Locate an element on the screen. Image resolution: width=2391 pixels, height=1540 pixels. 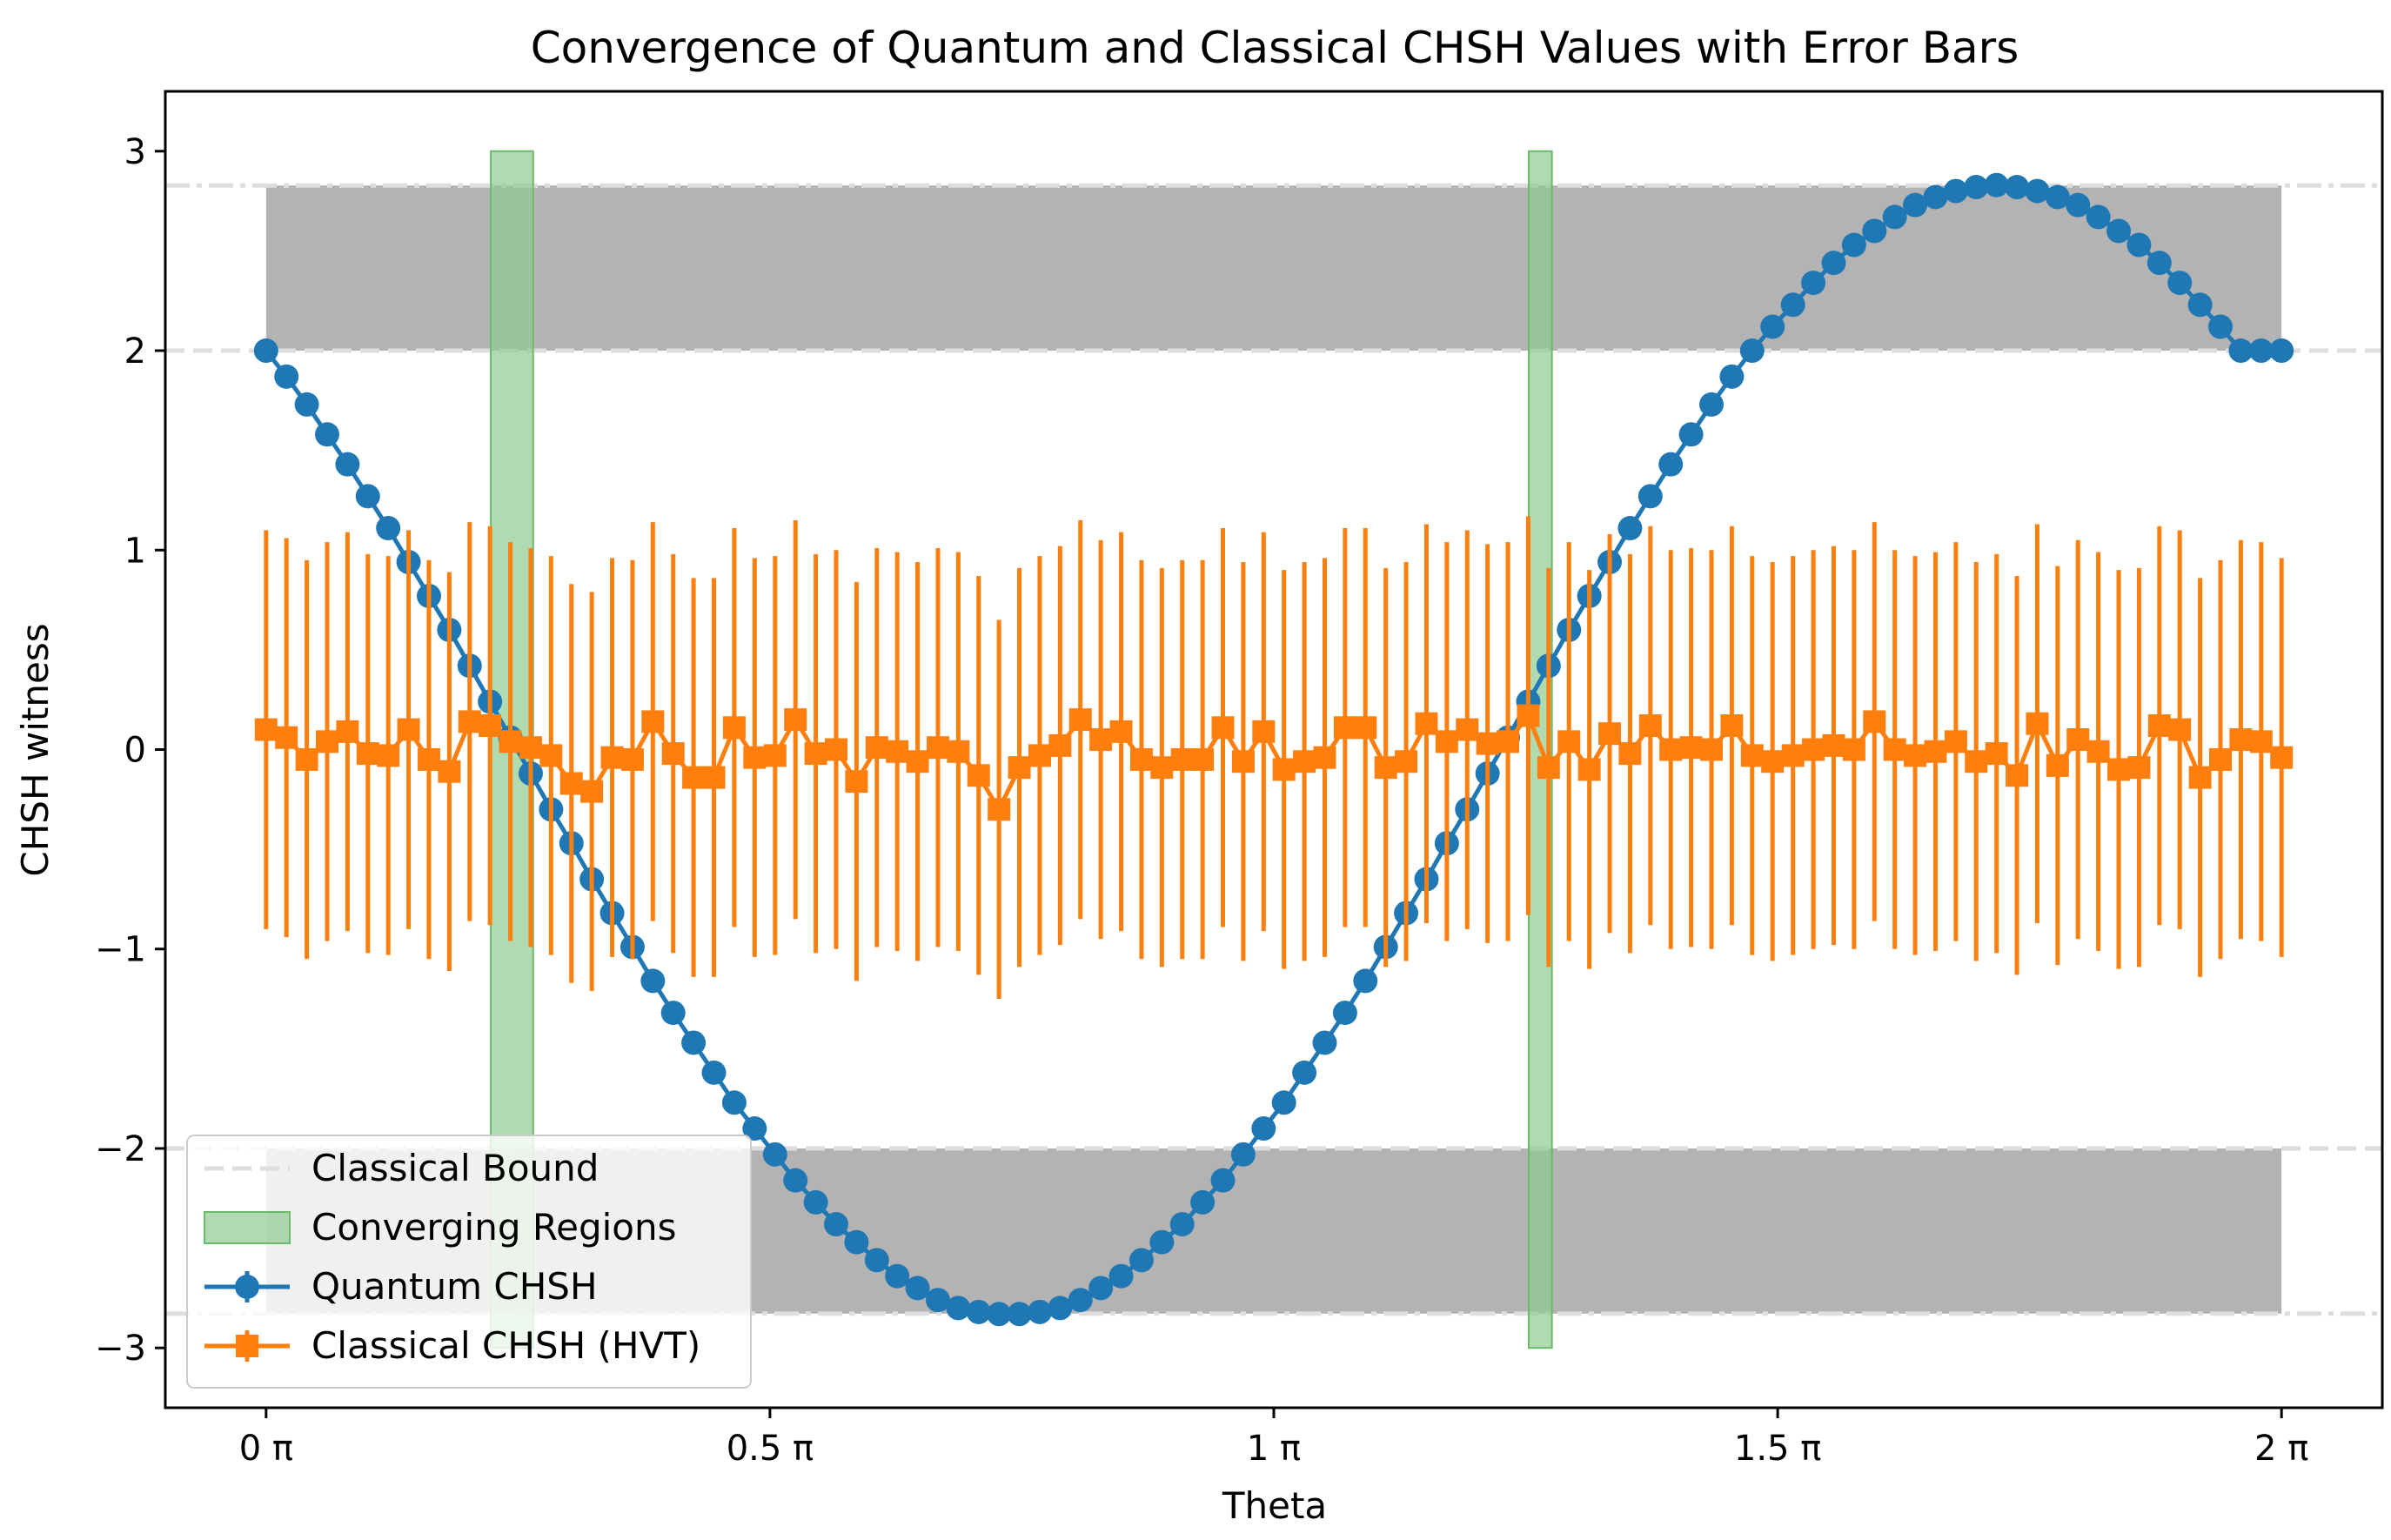
legend-label: Converging Regions is located at coordinates (494, 1227).